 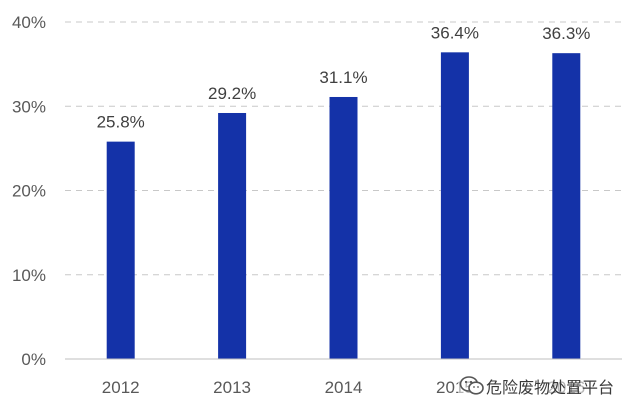 What do you see at coordinates (344, 387) in the screenshot?
I see `x-tick-label: 2014` at bounding box center [344, 387].